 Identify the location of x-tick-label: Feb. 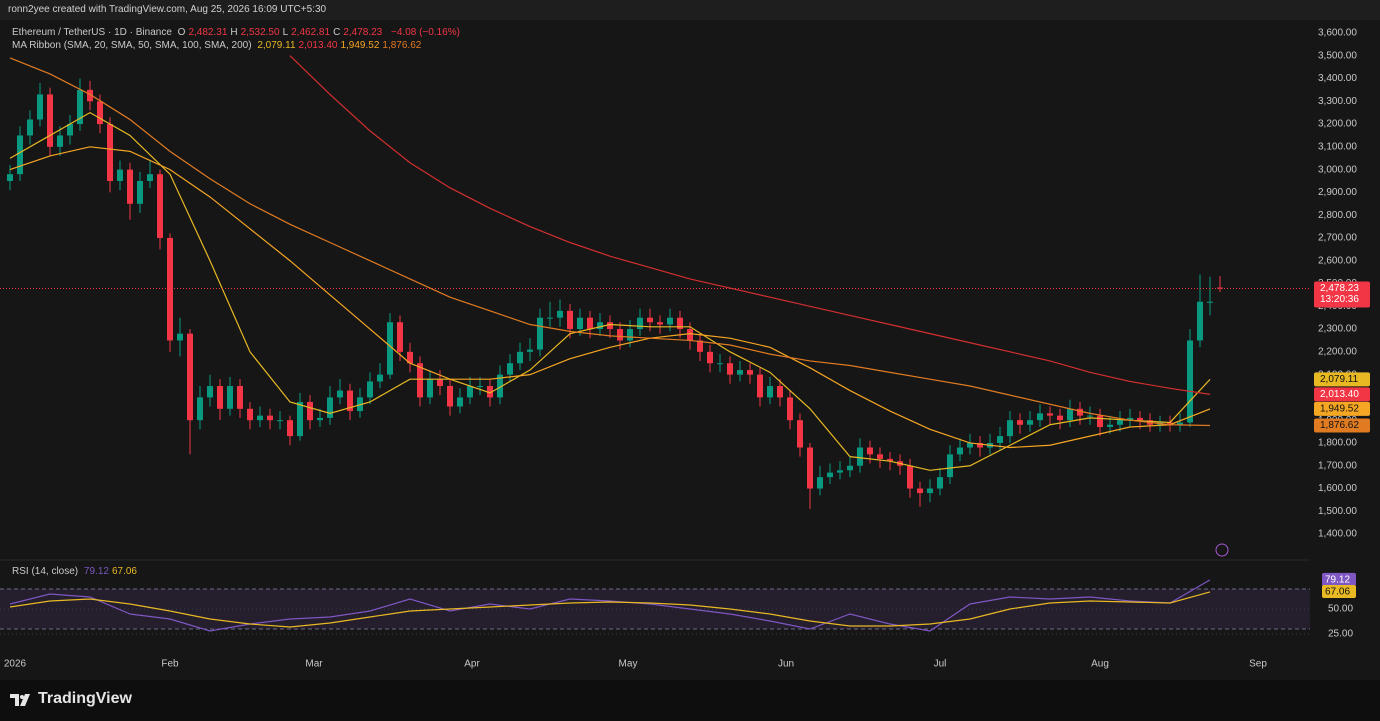
(170, 664).